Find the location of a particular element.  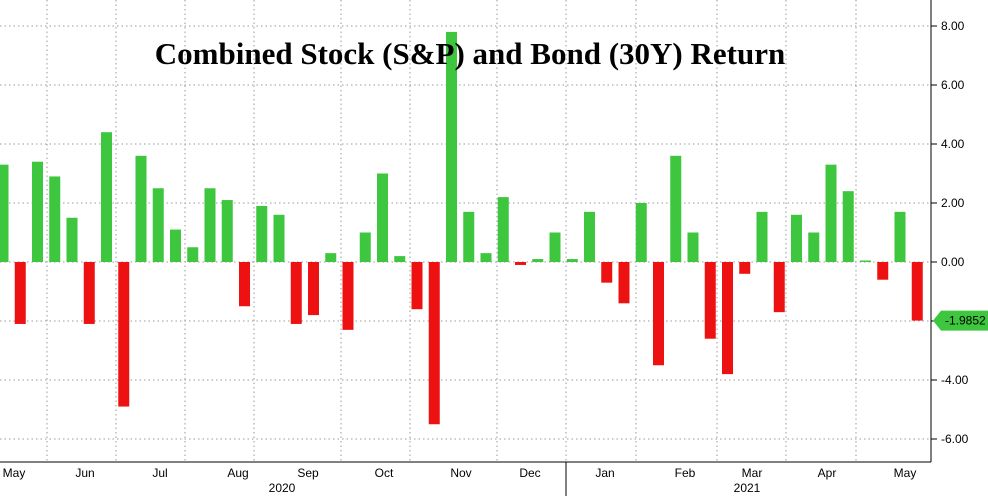

y-axis: 8.00 6.00 4.00 2.00 0.00 -4.00 -6.00 -1.9852 is located at coordinates (959, 231).